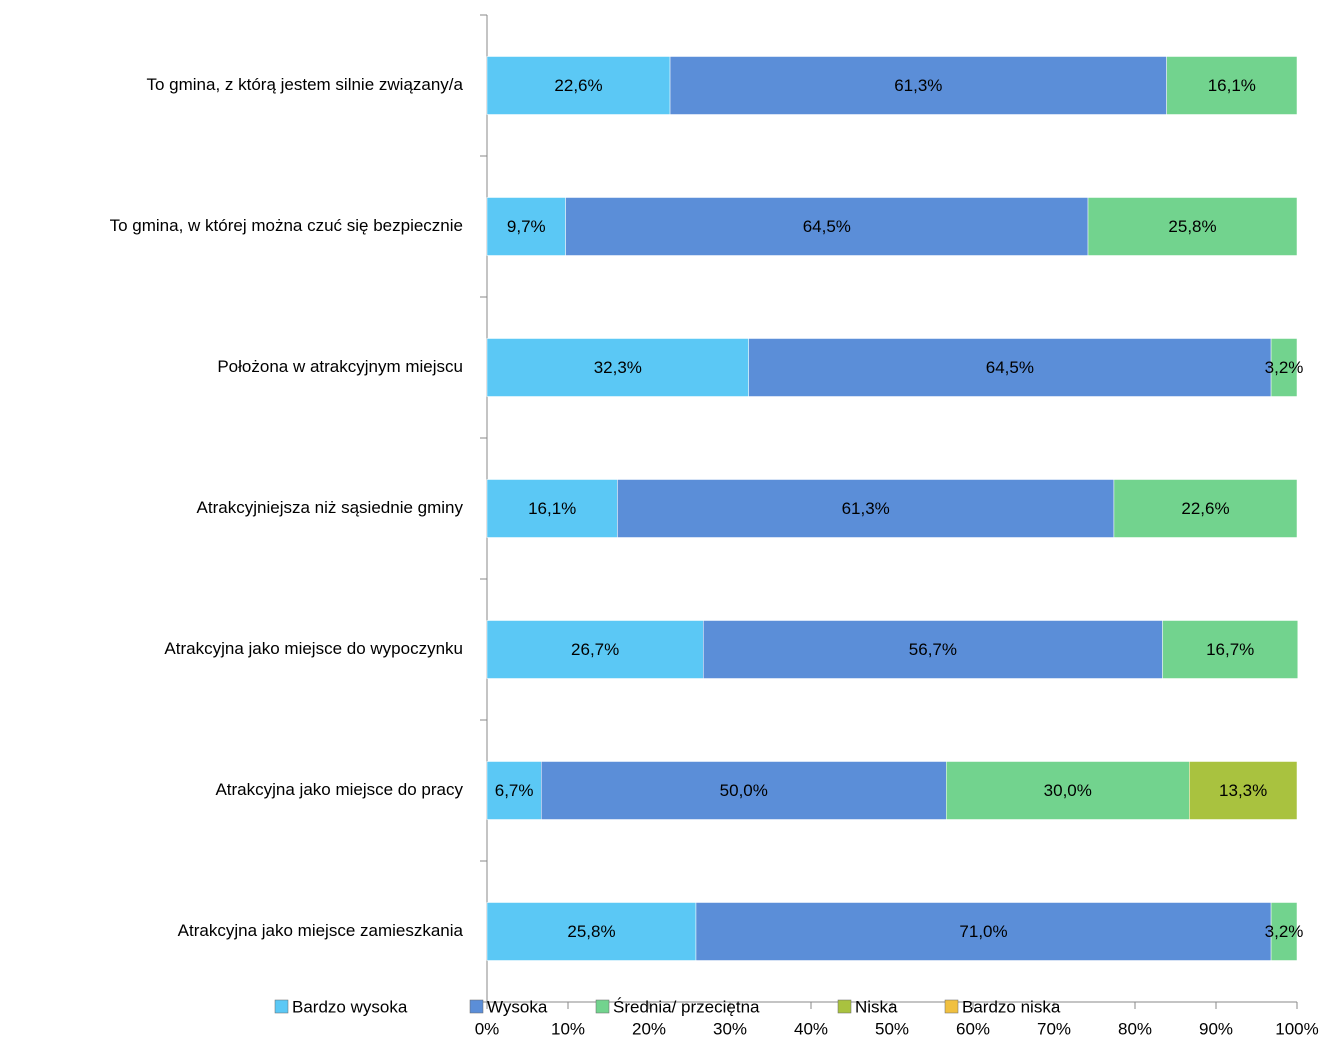  What do you see at coordinates (340, 366) in the screenshot?
I see `category-label: Położona w atrakcyjnym miejscu` at bounding box center [340, 366].